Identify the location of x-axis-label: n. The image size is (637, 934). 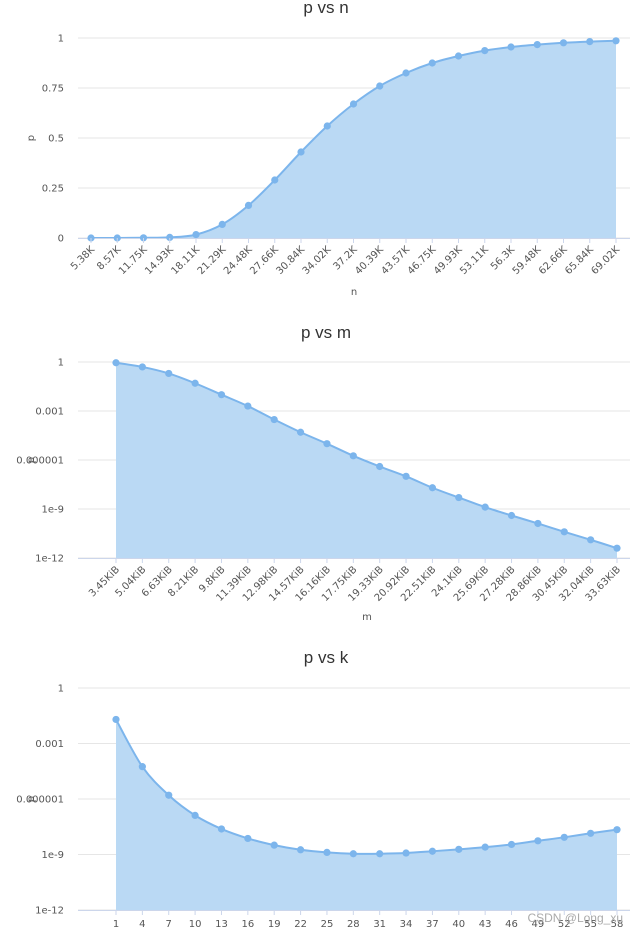
(354, 292).